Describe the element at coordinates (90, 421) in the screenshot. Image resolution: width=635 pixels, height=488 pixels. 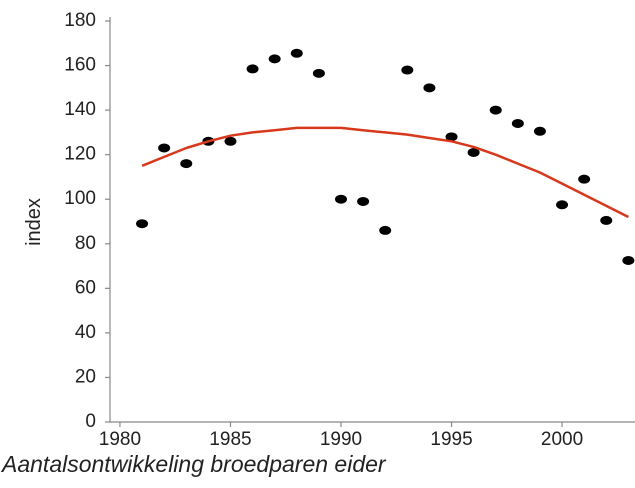
I see `y-tick-label: 0` at that location.